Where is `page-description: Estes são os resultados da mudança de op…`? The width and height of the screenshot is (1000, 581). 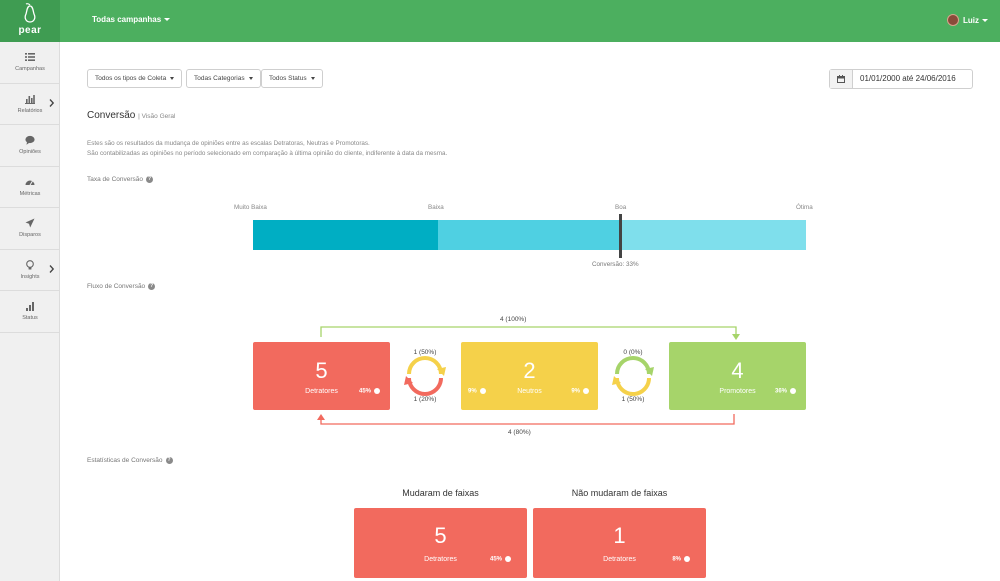
page-description: Estes são os resultados da mudança de op… is located at coordinates (267, 149).